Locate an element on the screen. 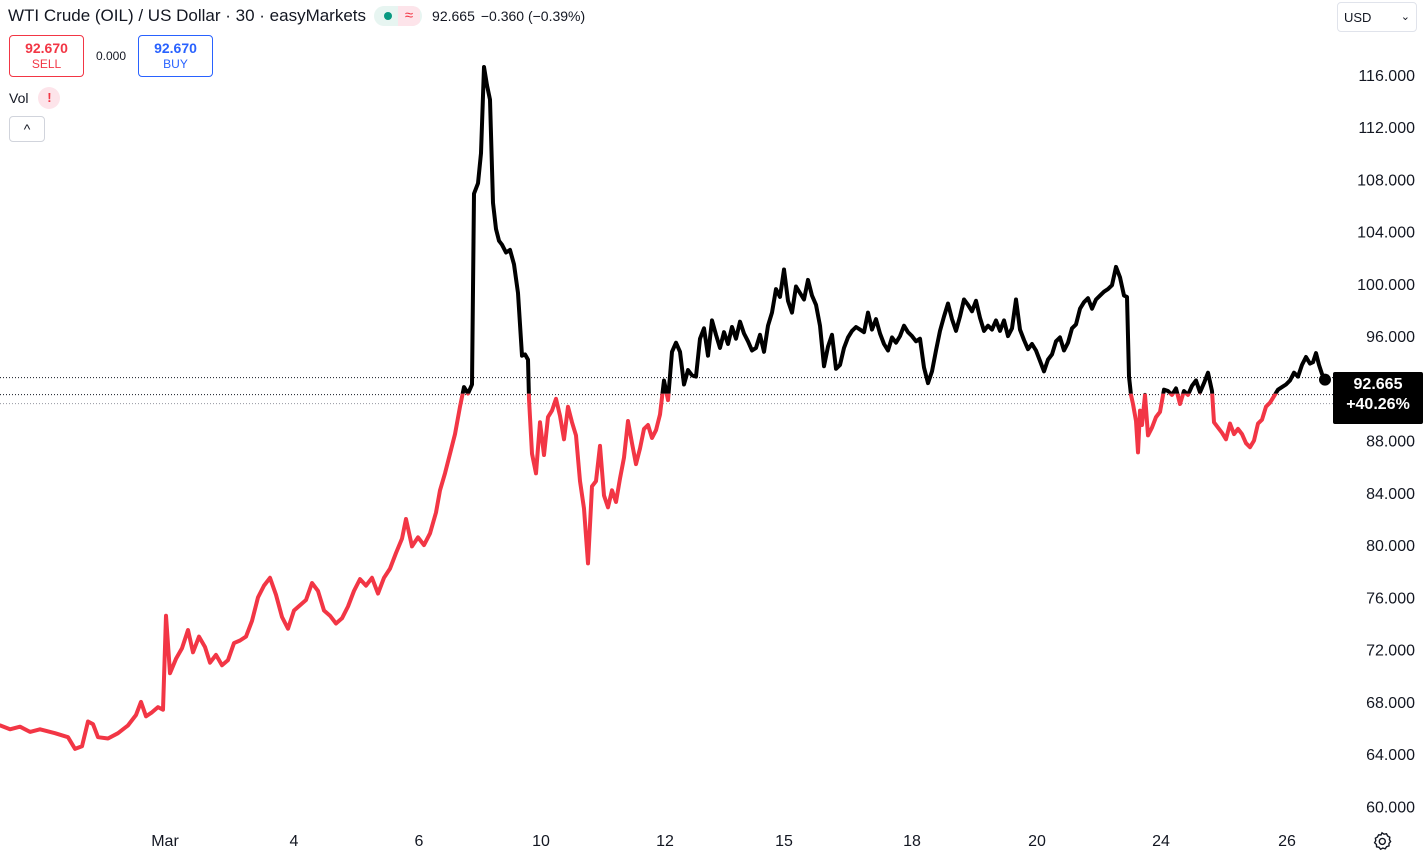 The image size is (1426, 864). current-price-value: 92.665 is located at coordinates (1378, 384).